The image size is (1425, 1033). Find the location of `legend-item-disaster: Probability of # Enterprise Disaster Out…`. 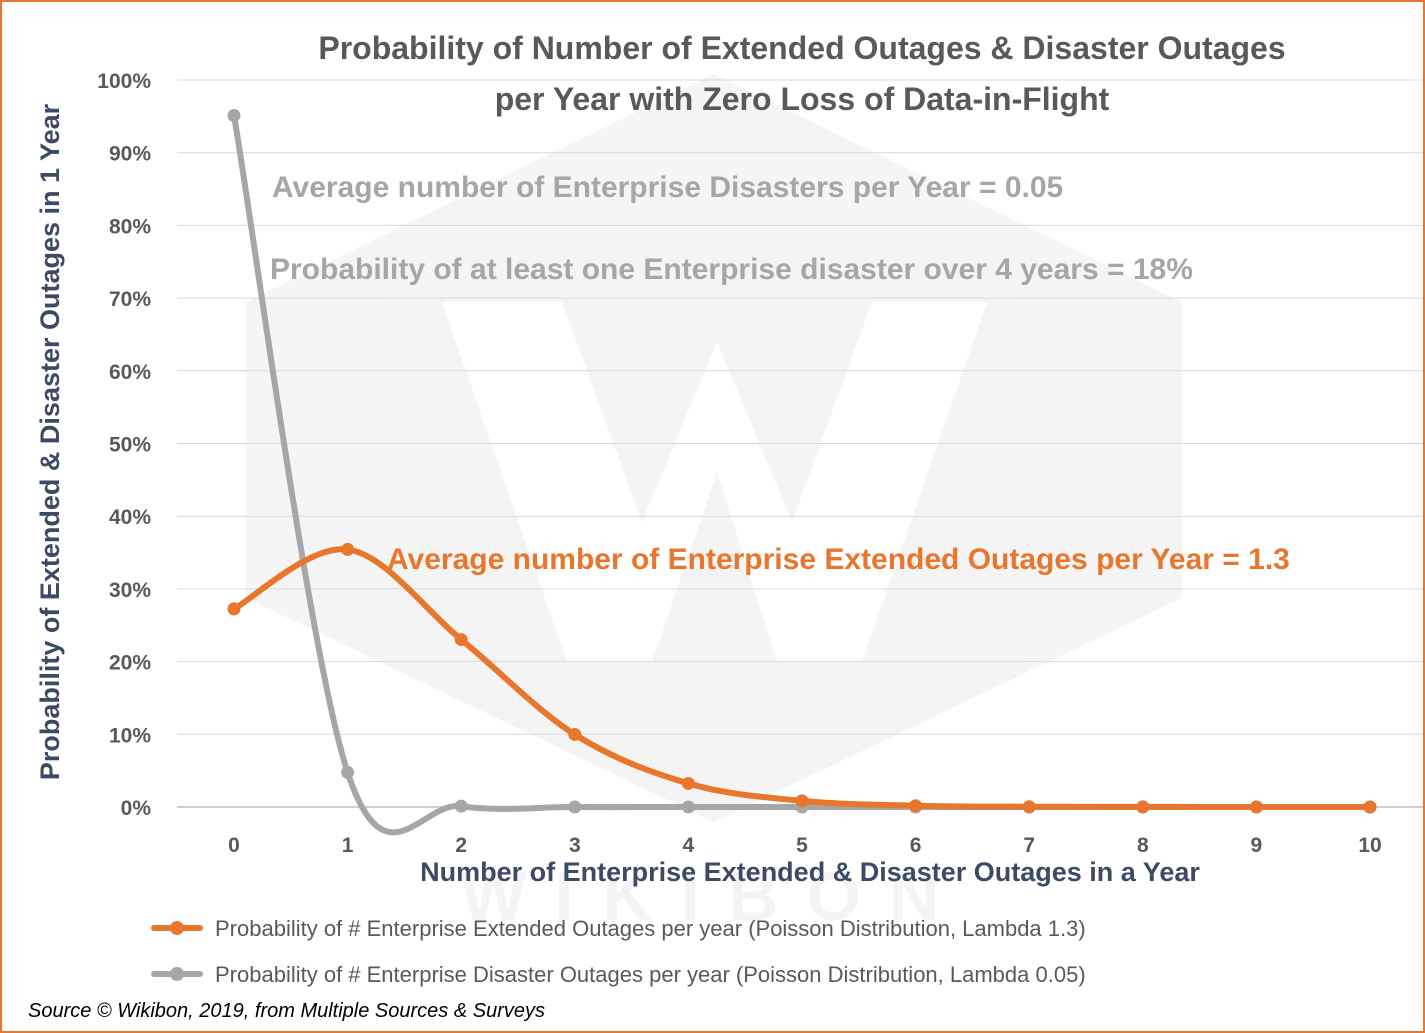

legend-item-disaster: Probability of # Enterprise Disaster Out… is located at coordinates (618, 974).